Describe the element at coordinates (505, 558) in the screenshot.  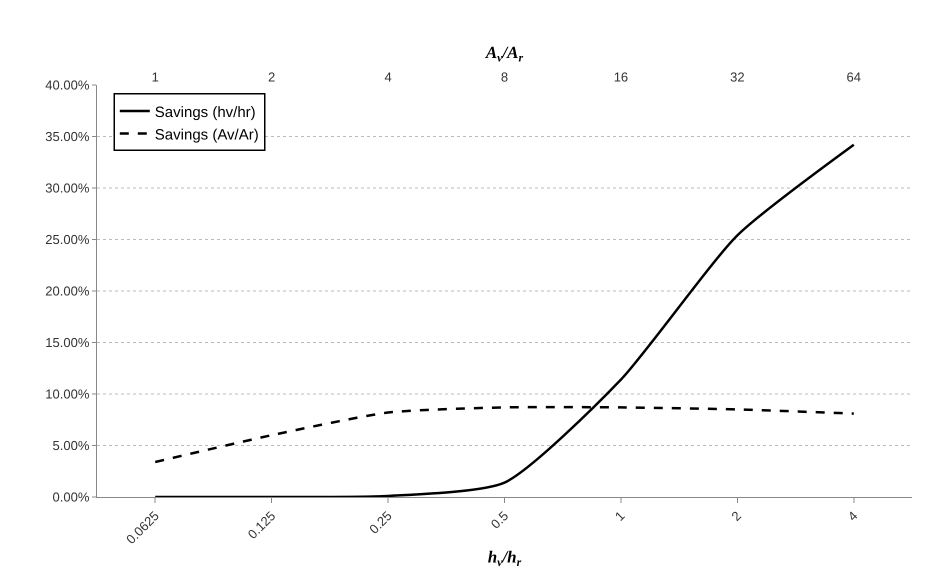
I see `x-axis-title: h$_{v}$/h$_{r}$` at that location.